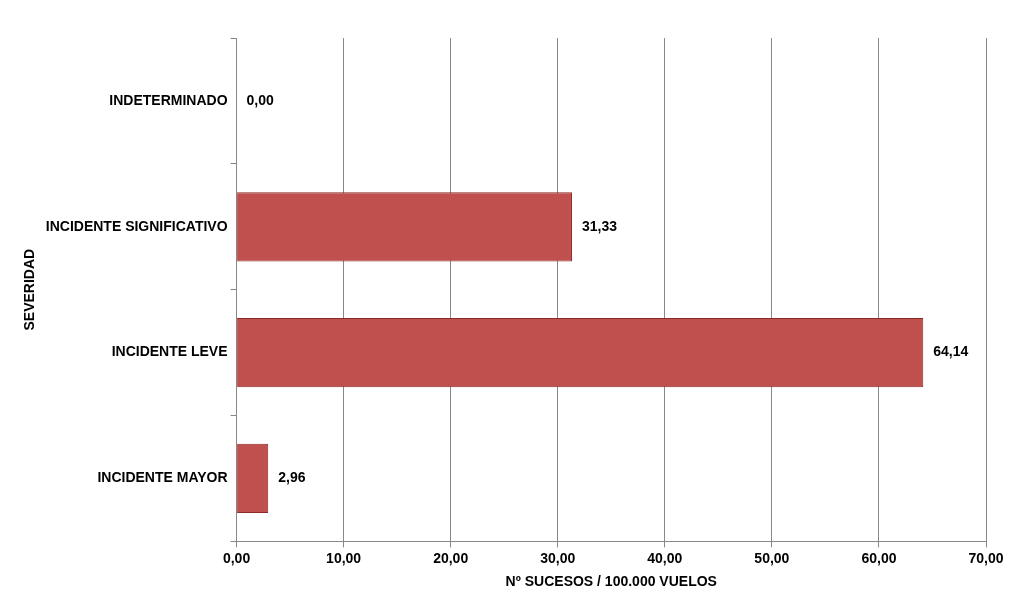 The width and height of the screenshot is (1034, 609). I want to click on x-tick-label: 0,00, so click(236, 557).